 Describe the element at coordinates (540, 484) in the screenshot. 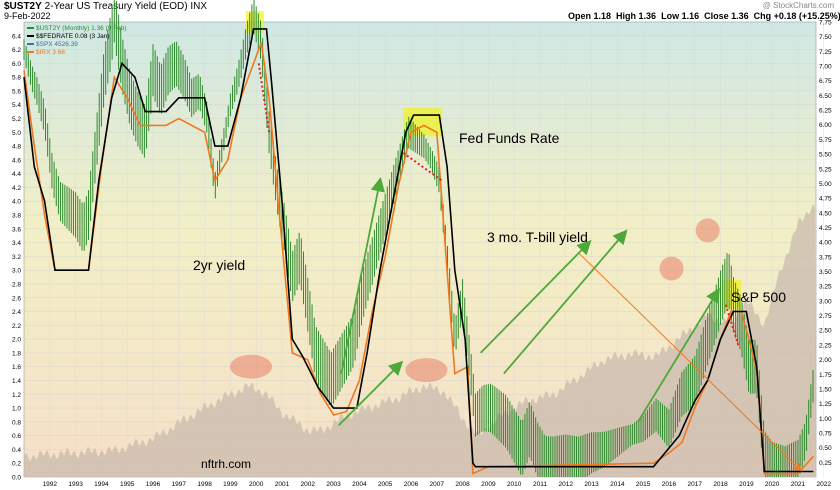

I see `x-tick-label: 2011` at that location.